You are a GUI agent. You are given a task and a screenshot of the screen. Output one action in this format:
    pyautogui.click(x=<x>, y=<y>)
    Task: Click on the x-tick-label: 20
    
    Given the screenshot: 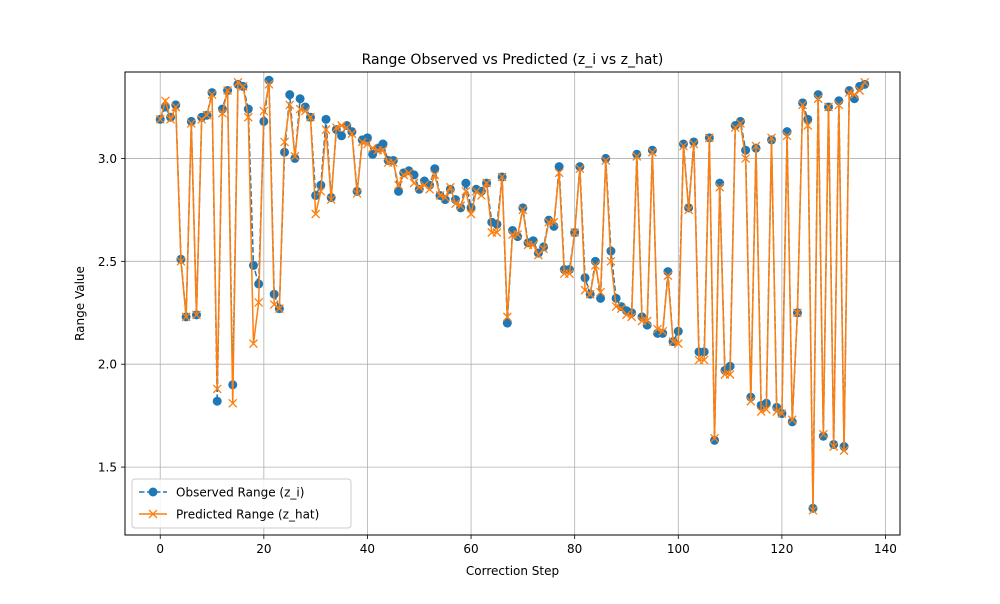 What is the action you would take?
    pyautogui.click(x=263, y=549)
    